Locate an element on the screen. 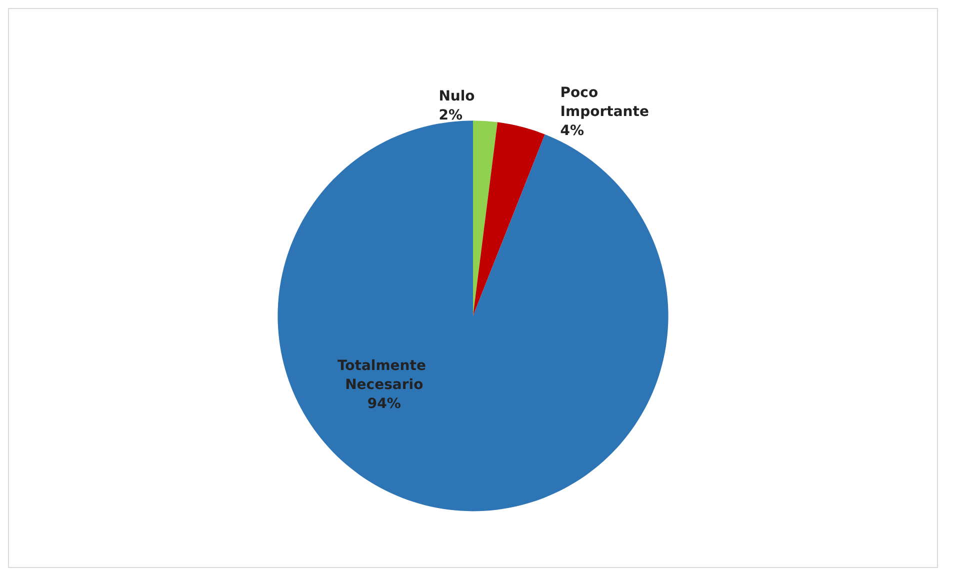 The image size is (954, 580). slice-label: Poco Importante is located at coordinates (604, 102).